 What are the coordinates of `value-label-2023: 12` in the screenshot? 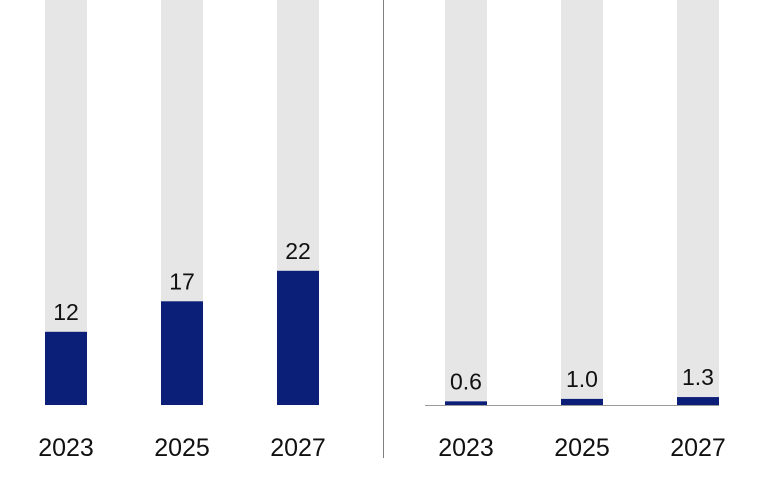 It's located at (66, 312).